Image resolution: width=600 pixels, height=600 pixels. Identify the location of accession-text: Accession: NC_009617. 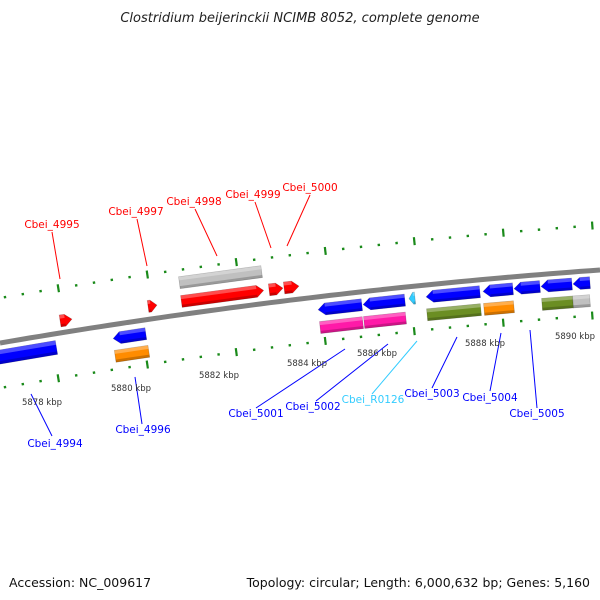
(80, 582).